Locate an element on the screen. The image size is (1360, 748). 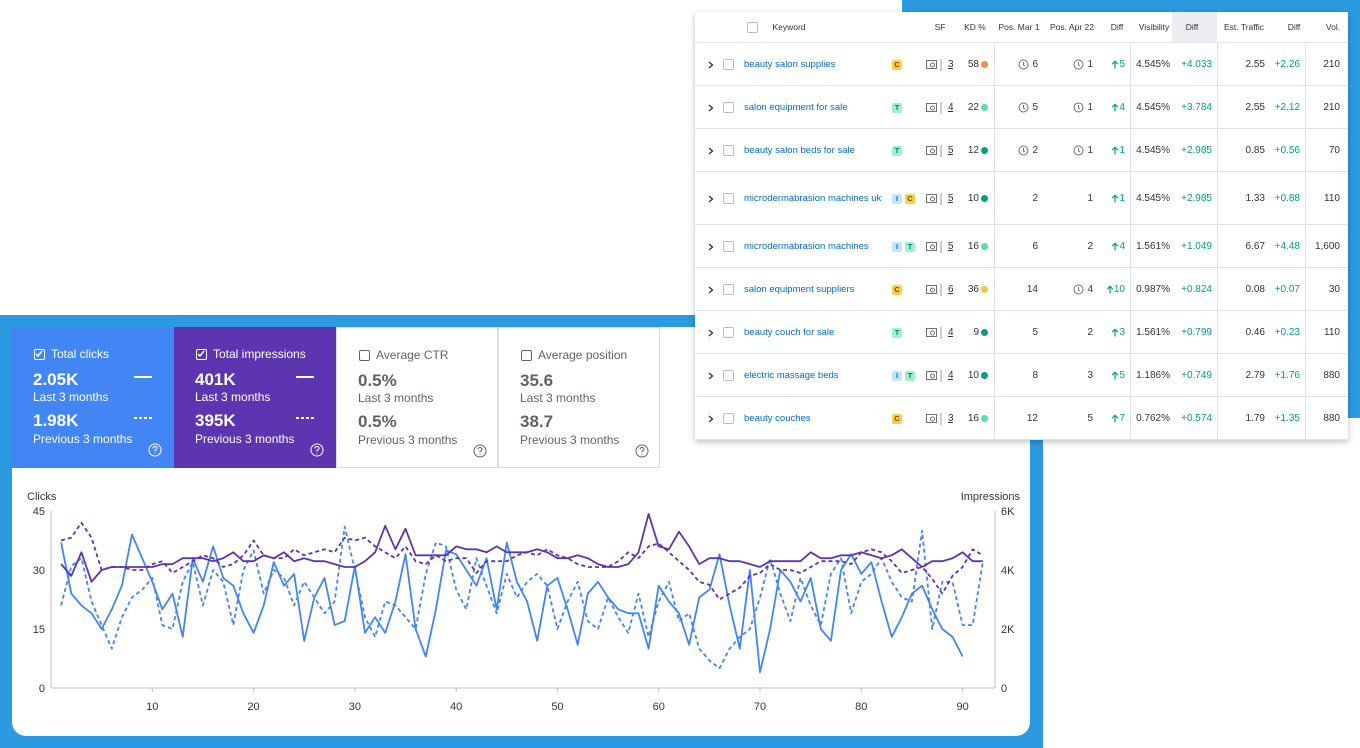
serp-position-icon is located at coordinates (1023, 107).